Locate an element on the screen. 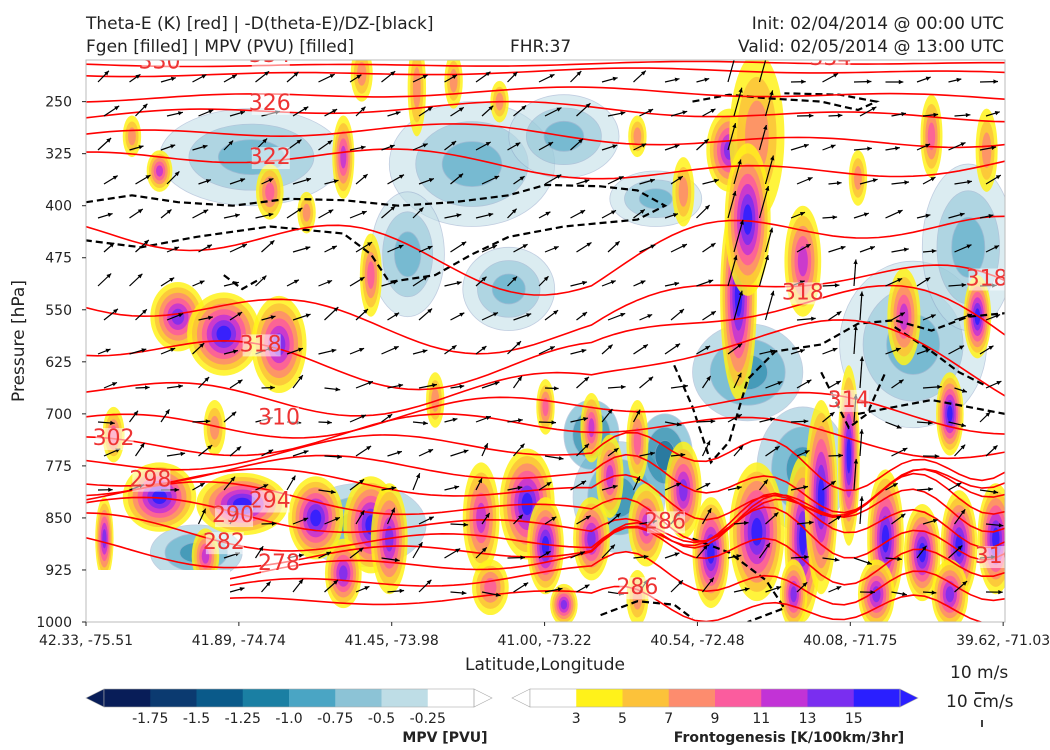 The height and width of the screenshot is (750, 1050). theta-e-label: 310 is located at coordinates (996, 556).